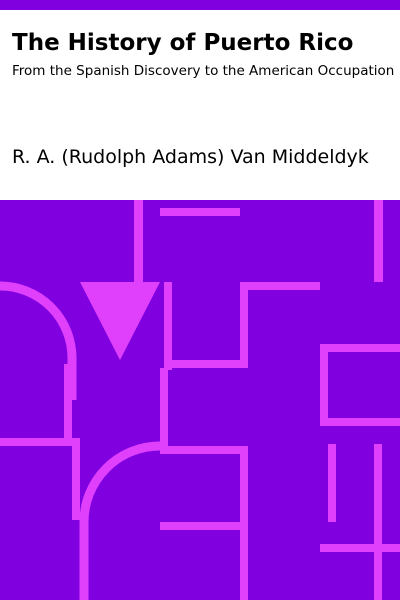 The width and height of the screenshot is (400, 600). Describe the element at coordinates (138, 241) in the screenshot. I see `triangle-stem` at that location.